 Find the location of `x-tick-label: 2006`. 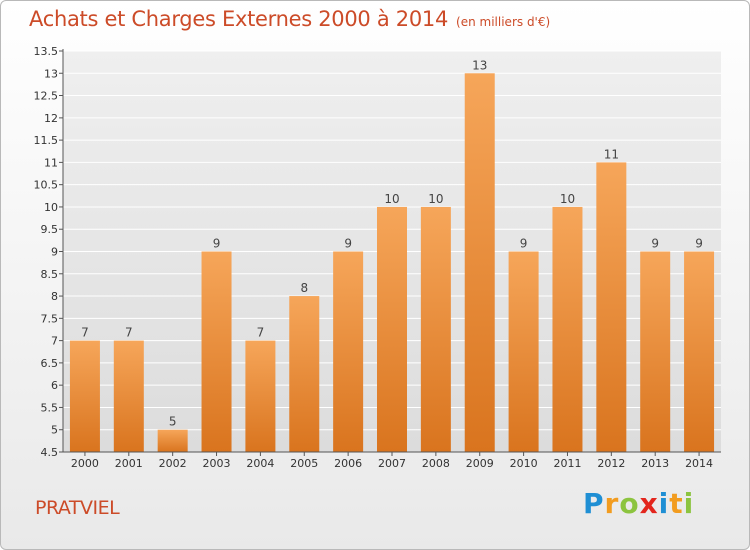

x-tick-label: 2006 is located at coordinates (348, 463).